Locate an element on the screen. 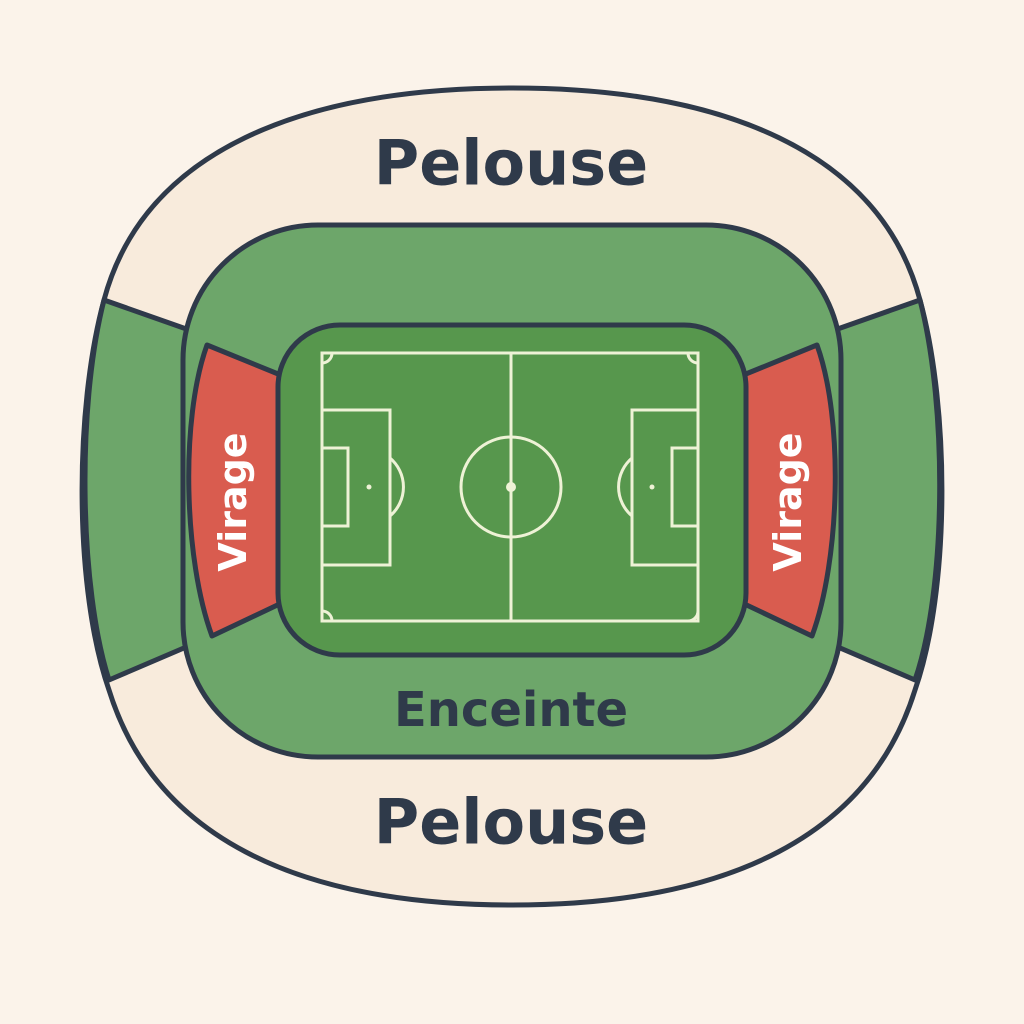  corner-arc-top-right is located at coordinates (692, 358).